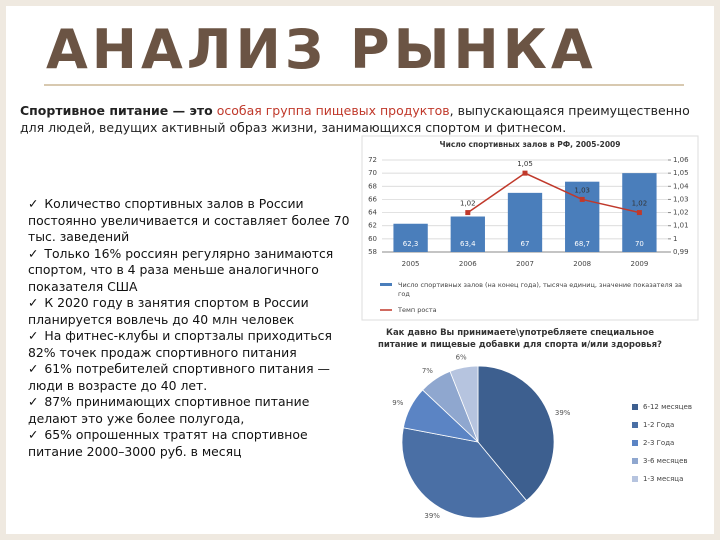 This screenshot has height=540, width=720. Describe the element at coordinates (321, 49) in the screenshot. I see `slide-title: АНАЛИЗ РЫНКА` at that location.